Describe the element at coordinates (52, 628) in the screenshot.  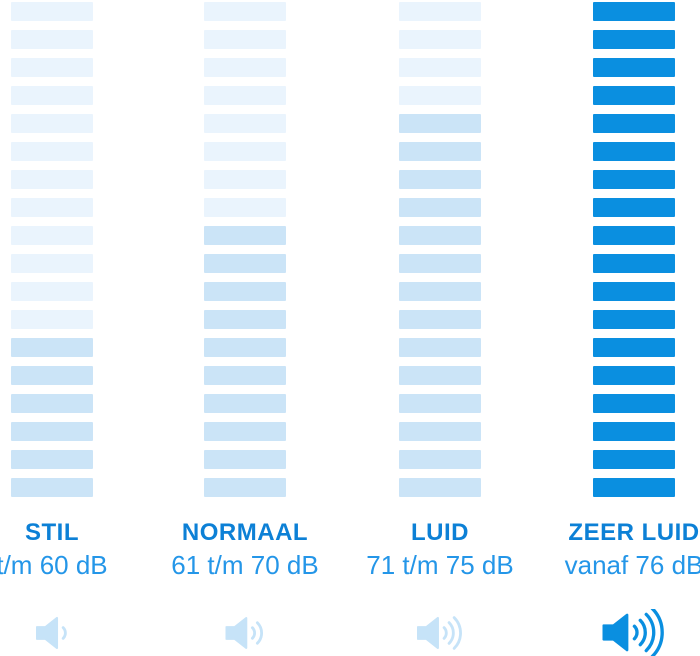
I see `speaker-volume-1-icon` at that location.